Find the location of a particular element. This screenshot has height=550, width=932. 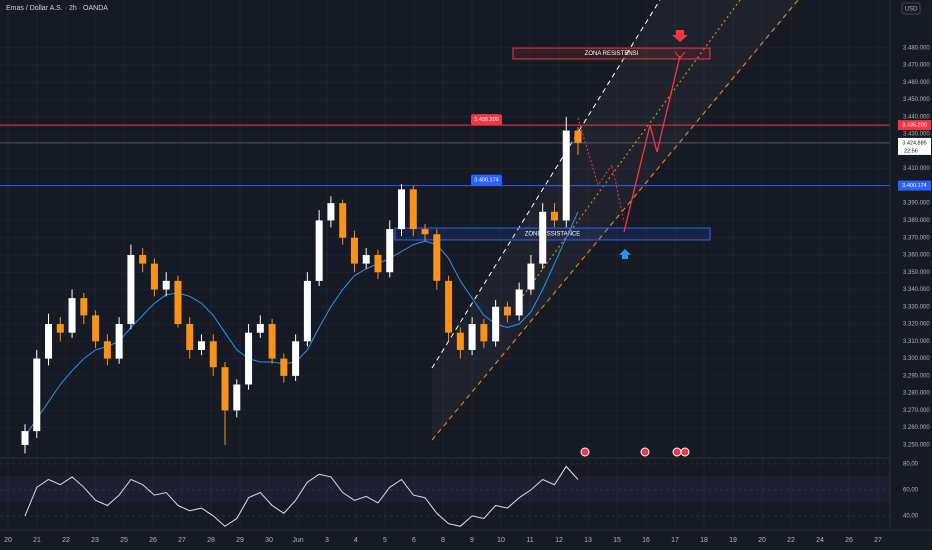

axis-level-label: 3.435.200 is located at coordinates (914, 126).